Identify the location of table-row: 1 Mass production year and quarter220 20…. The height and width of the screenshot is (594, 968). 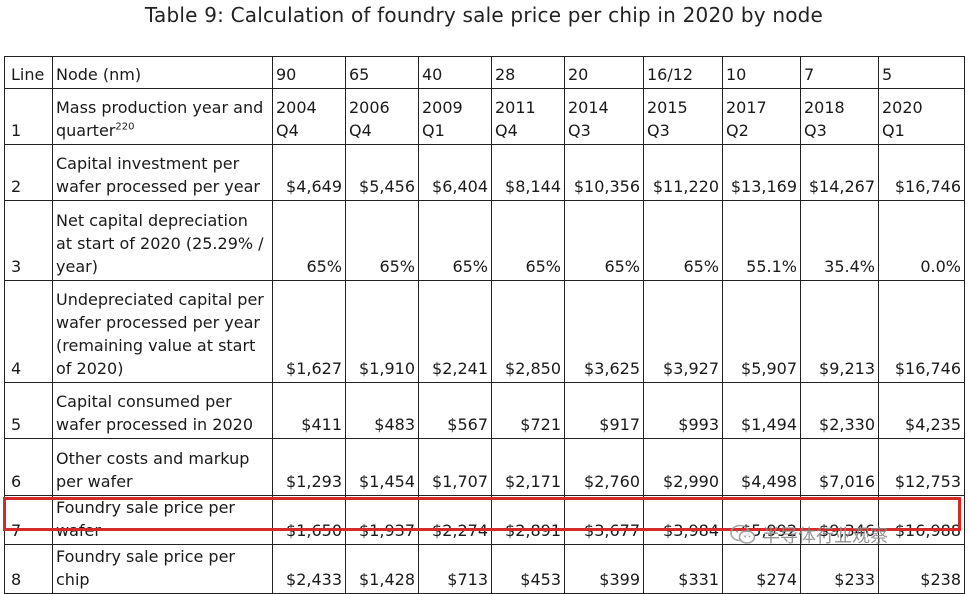
(484, 116).